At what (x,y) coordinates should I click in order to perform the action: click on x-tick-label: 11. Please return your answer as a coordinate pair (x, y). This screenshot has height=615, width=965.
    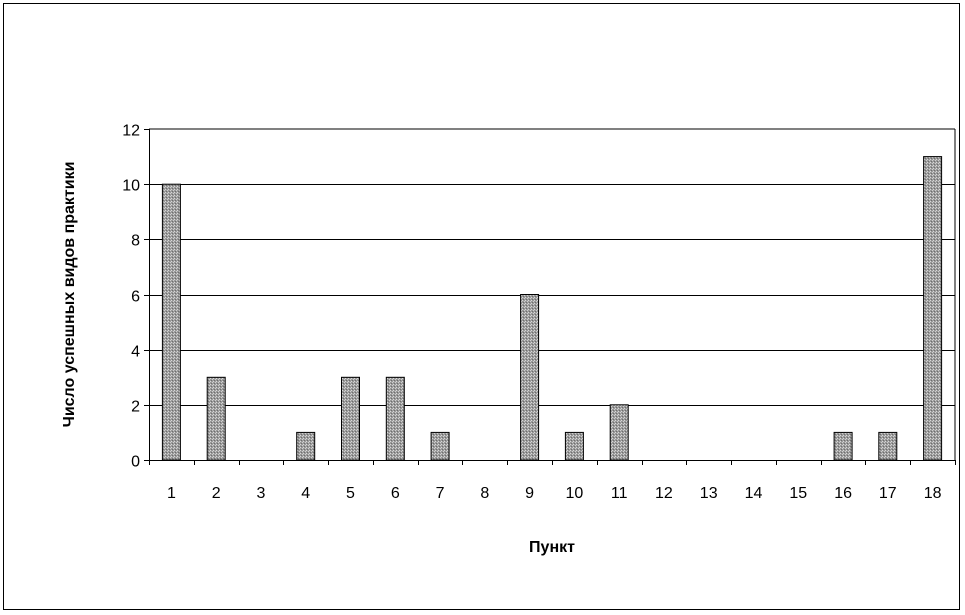
    Looking at the image, I should click on (619, 493).